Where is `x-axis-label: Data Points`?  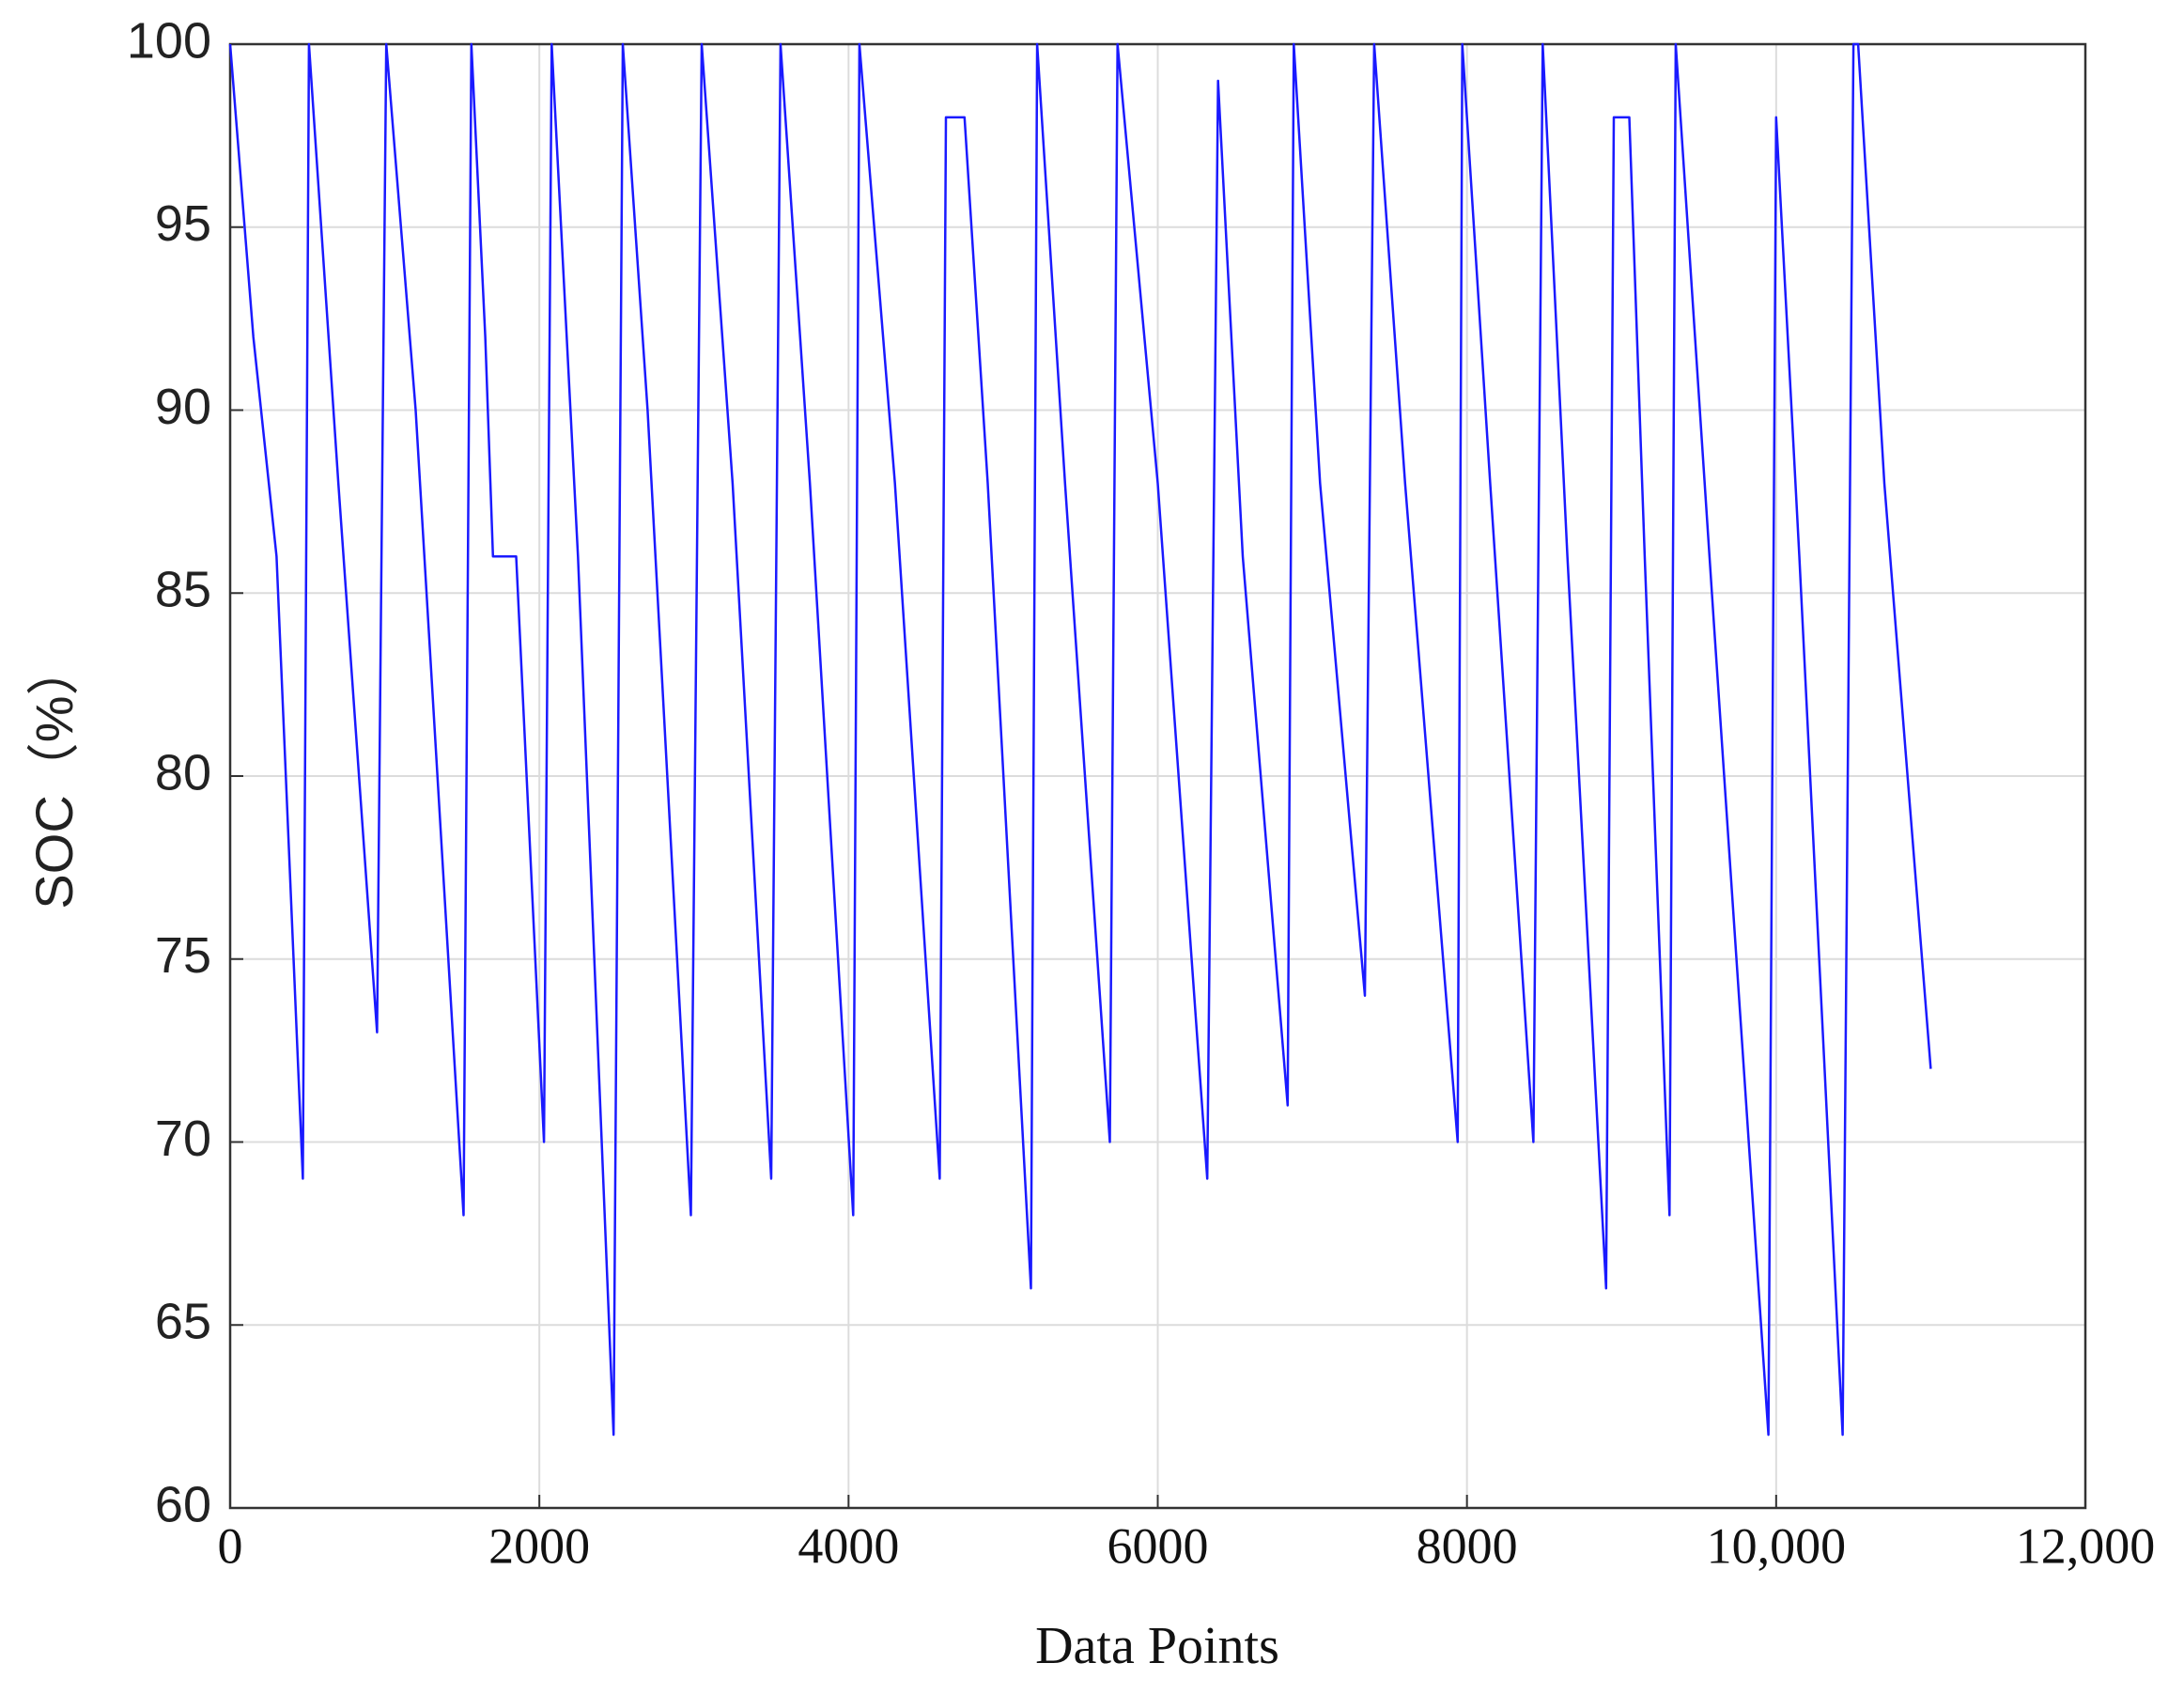 x-axis-label: Data Points is located at coordinates (1157, 1646).